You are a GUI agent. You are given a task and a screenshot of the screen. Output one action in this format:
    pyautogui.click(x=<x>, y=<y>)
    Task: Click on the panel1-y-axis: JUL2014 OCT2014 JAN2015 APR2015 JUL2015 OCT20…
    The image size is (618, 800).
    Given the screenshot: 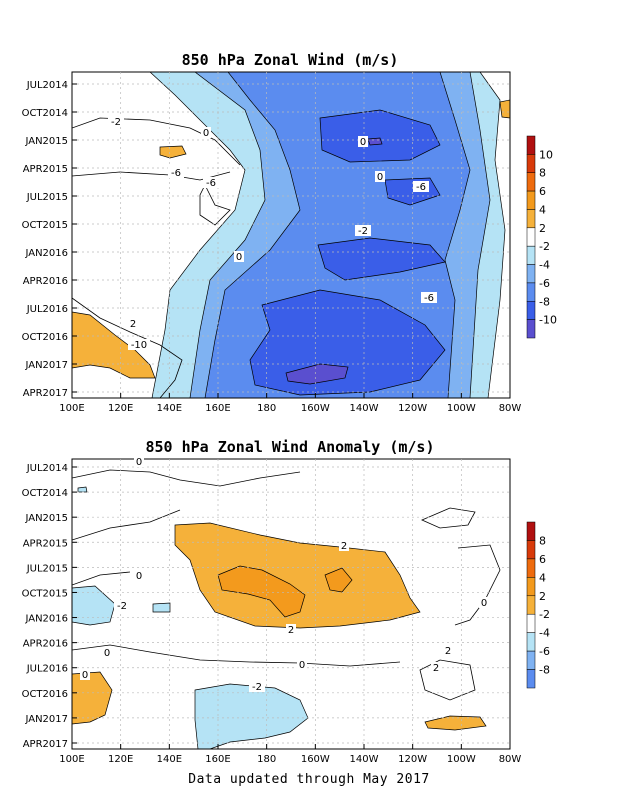 What is the action you would take?
    pyautogui.click(x=49, y=239)
    